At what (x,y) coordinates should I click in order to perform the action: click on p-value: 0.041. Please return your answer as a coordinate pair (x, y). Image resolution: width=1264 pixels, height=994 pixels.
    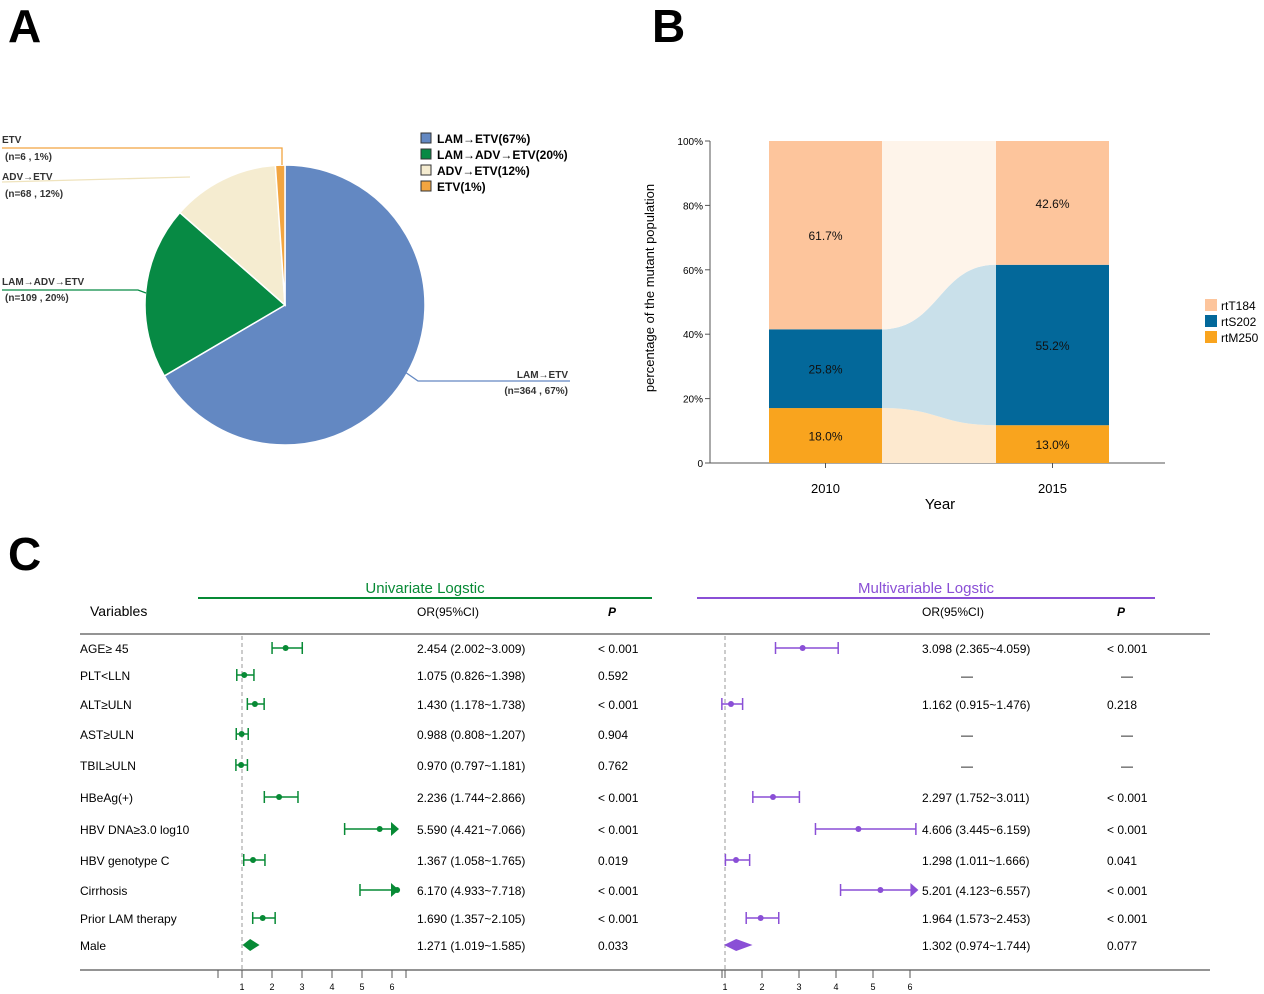
    Looking at the image, I should click on (1122, 861).